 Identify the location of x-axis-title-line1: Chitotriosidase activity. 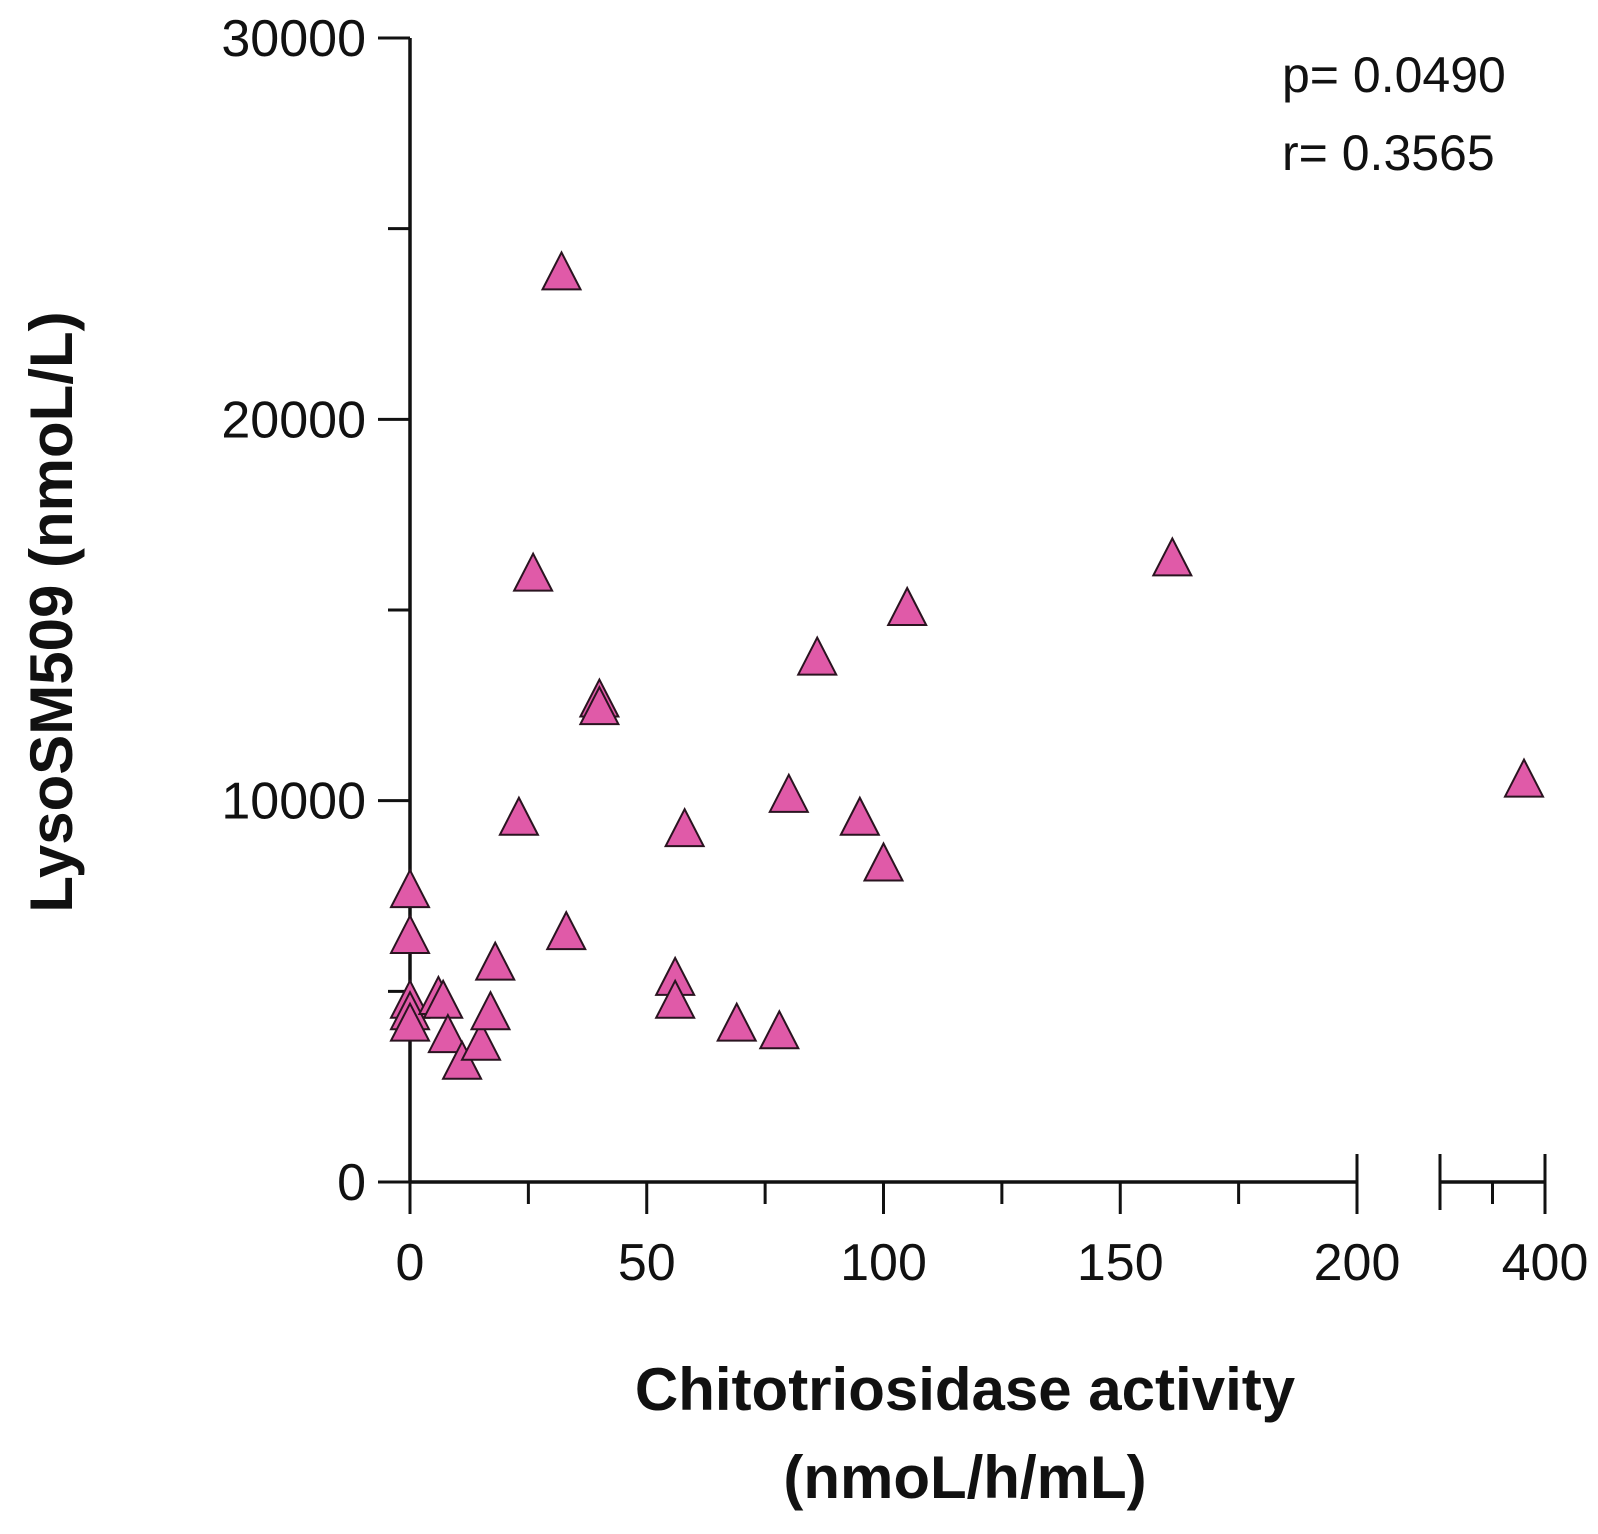
(965, 1389).